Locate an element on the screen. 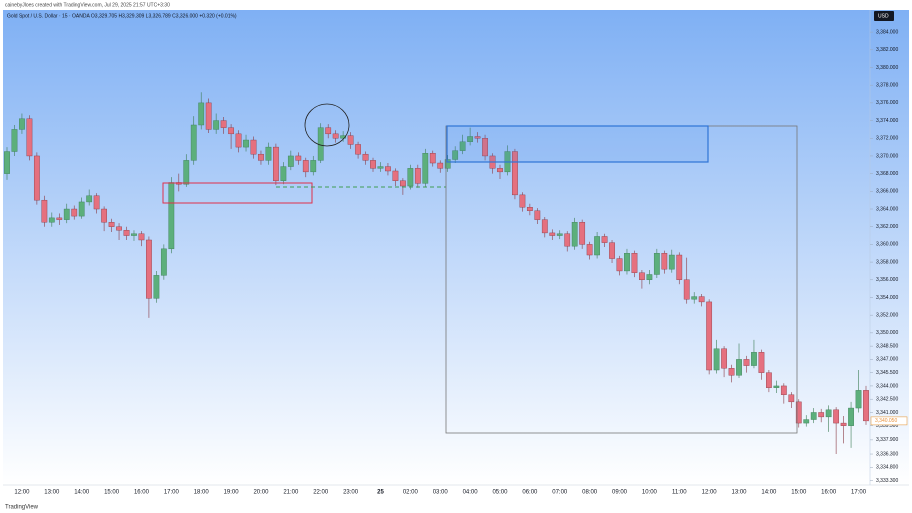  y-tick-label: 3,358.000 is located at coordinates (887, 262).